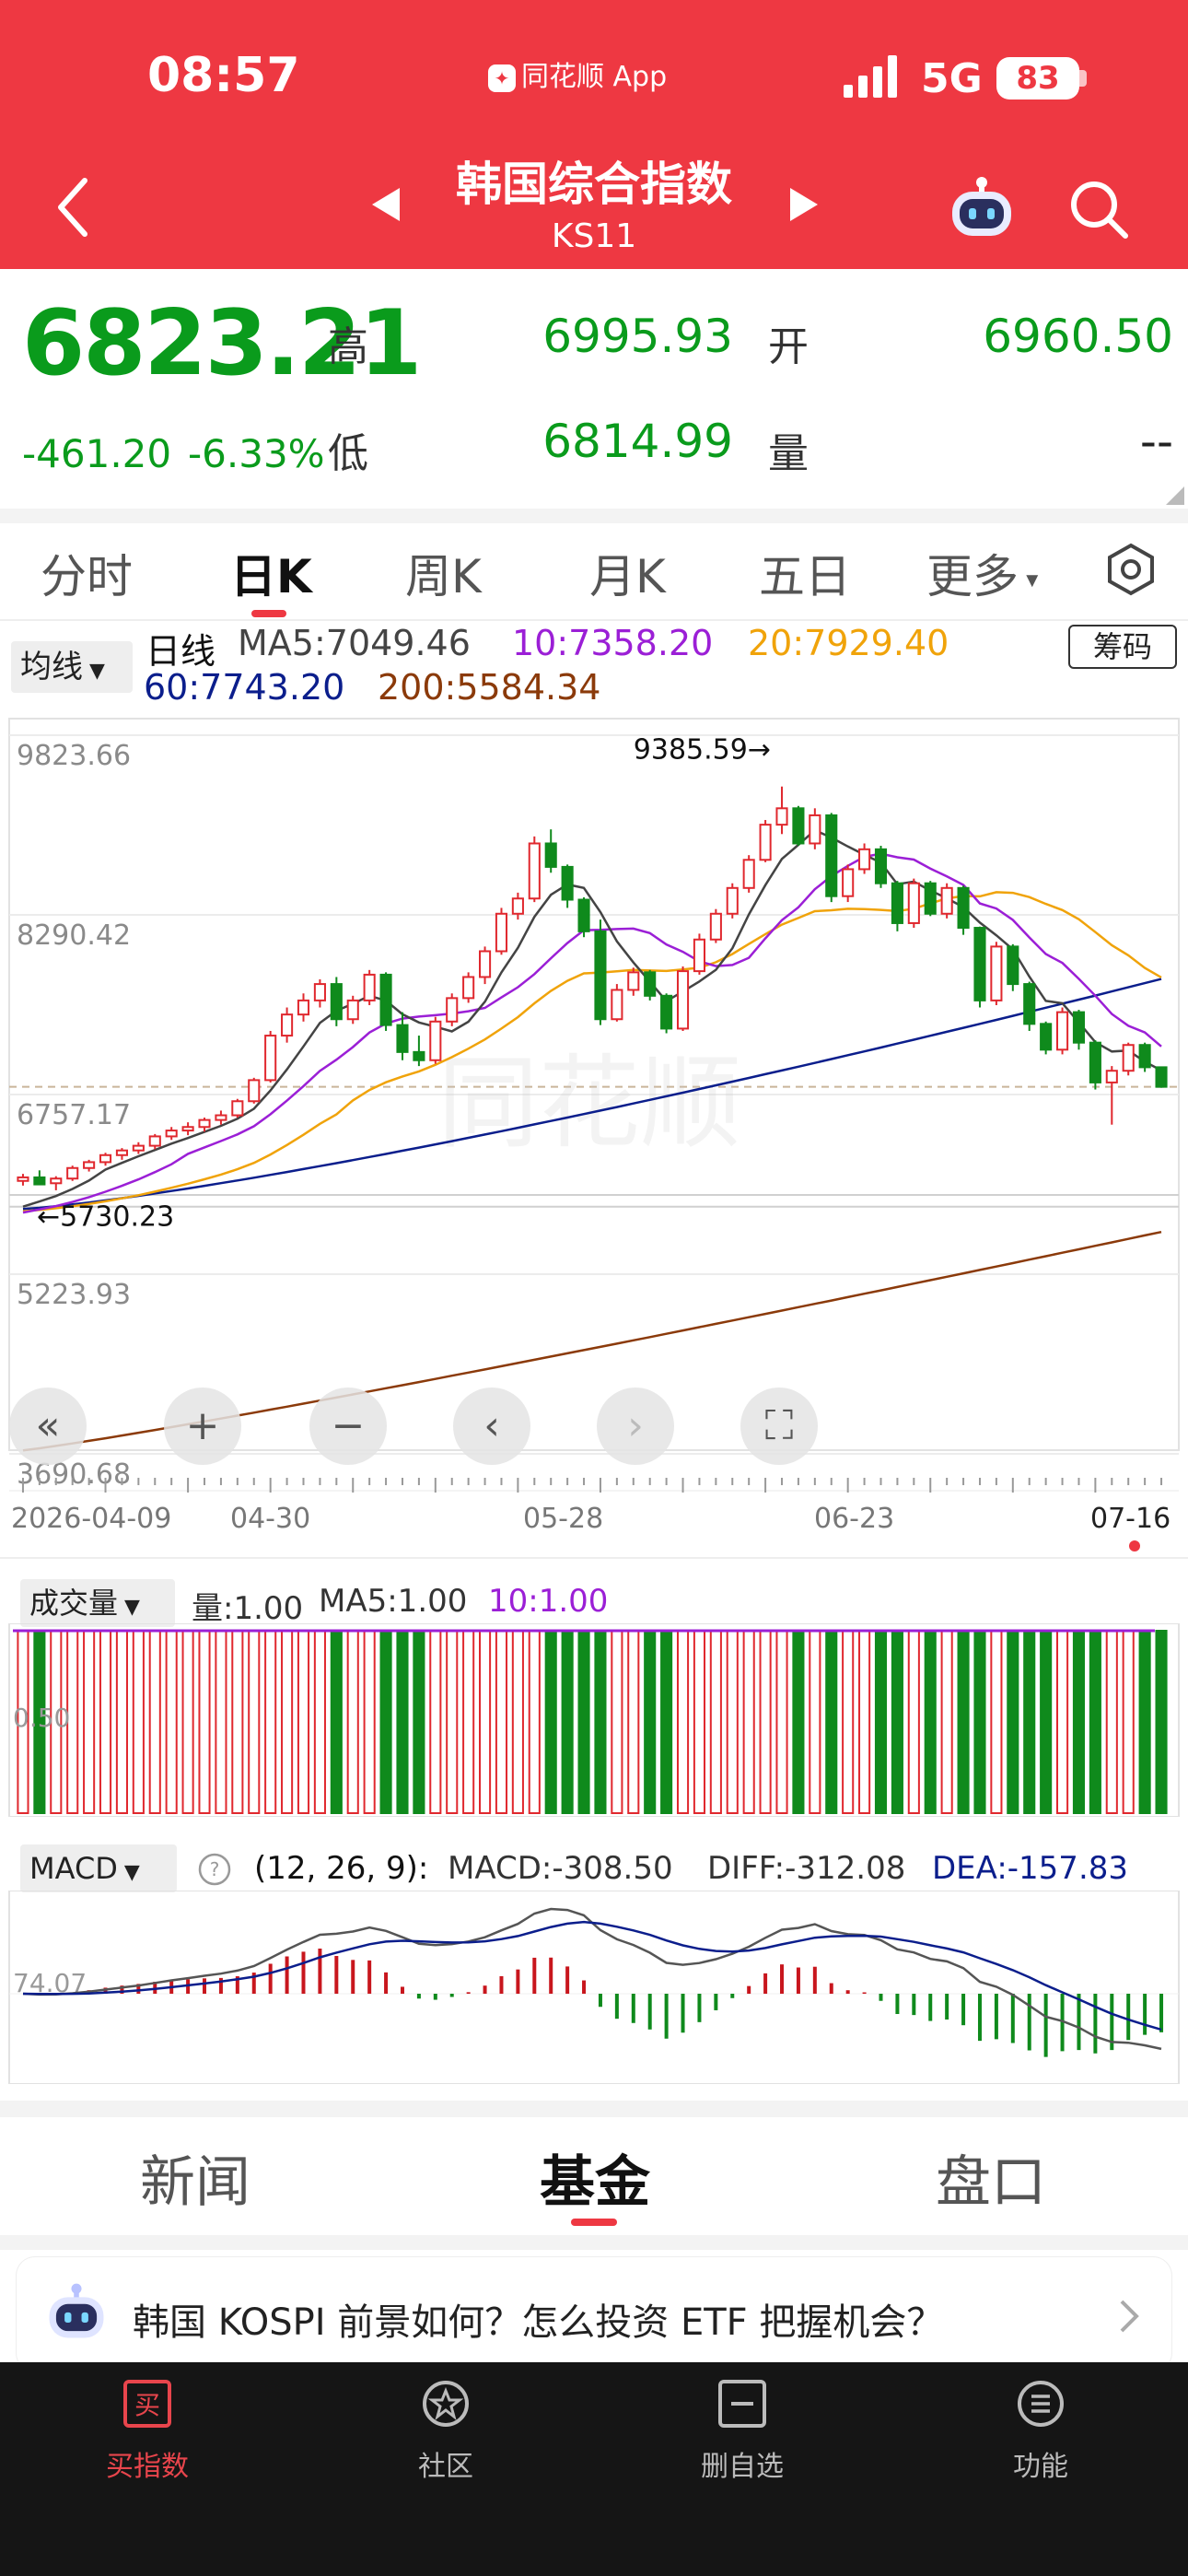 The height and width of the screenshot is (2576, 1188). I want to click on tab-monthly-k: 月K, so click(627, 576).